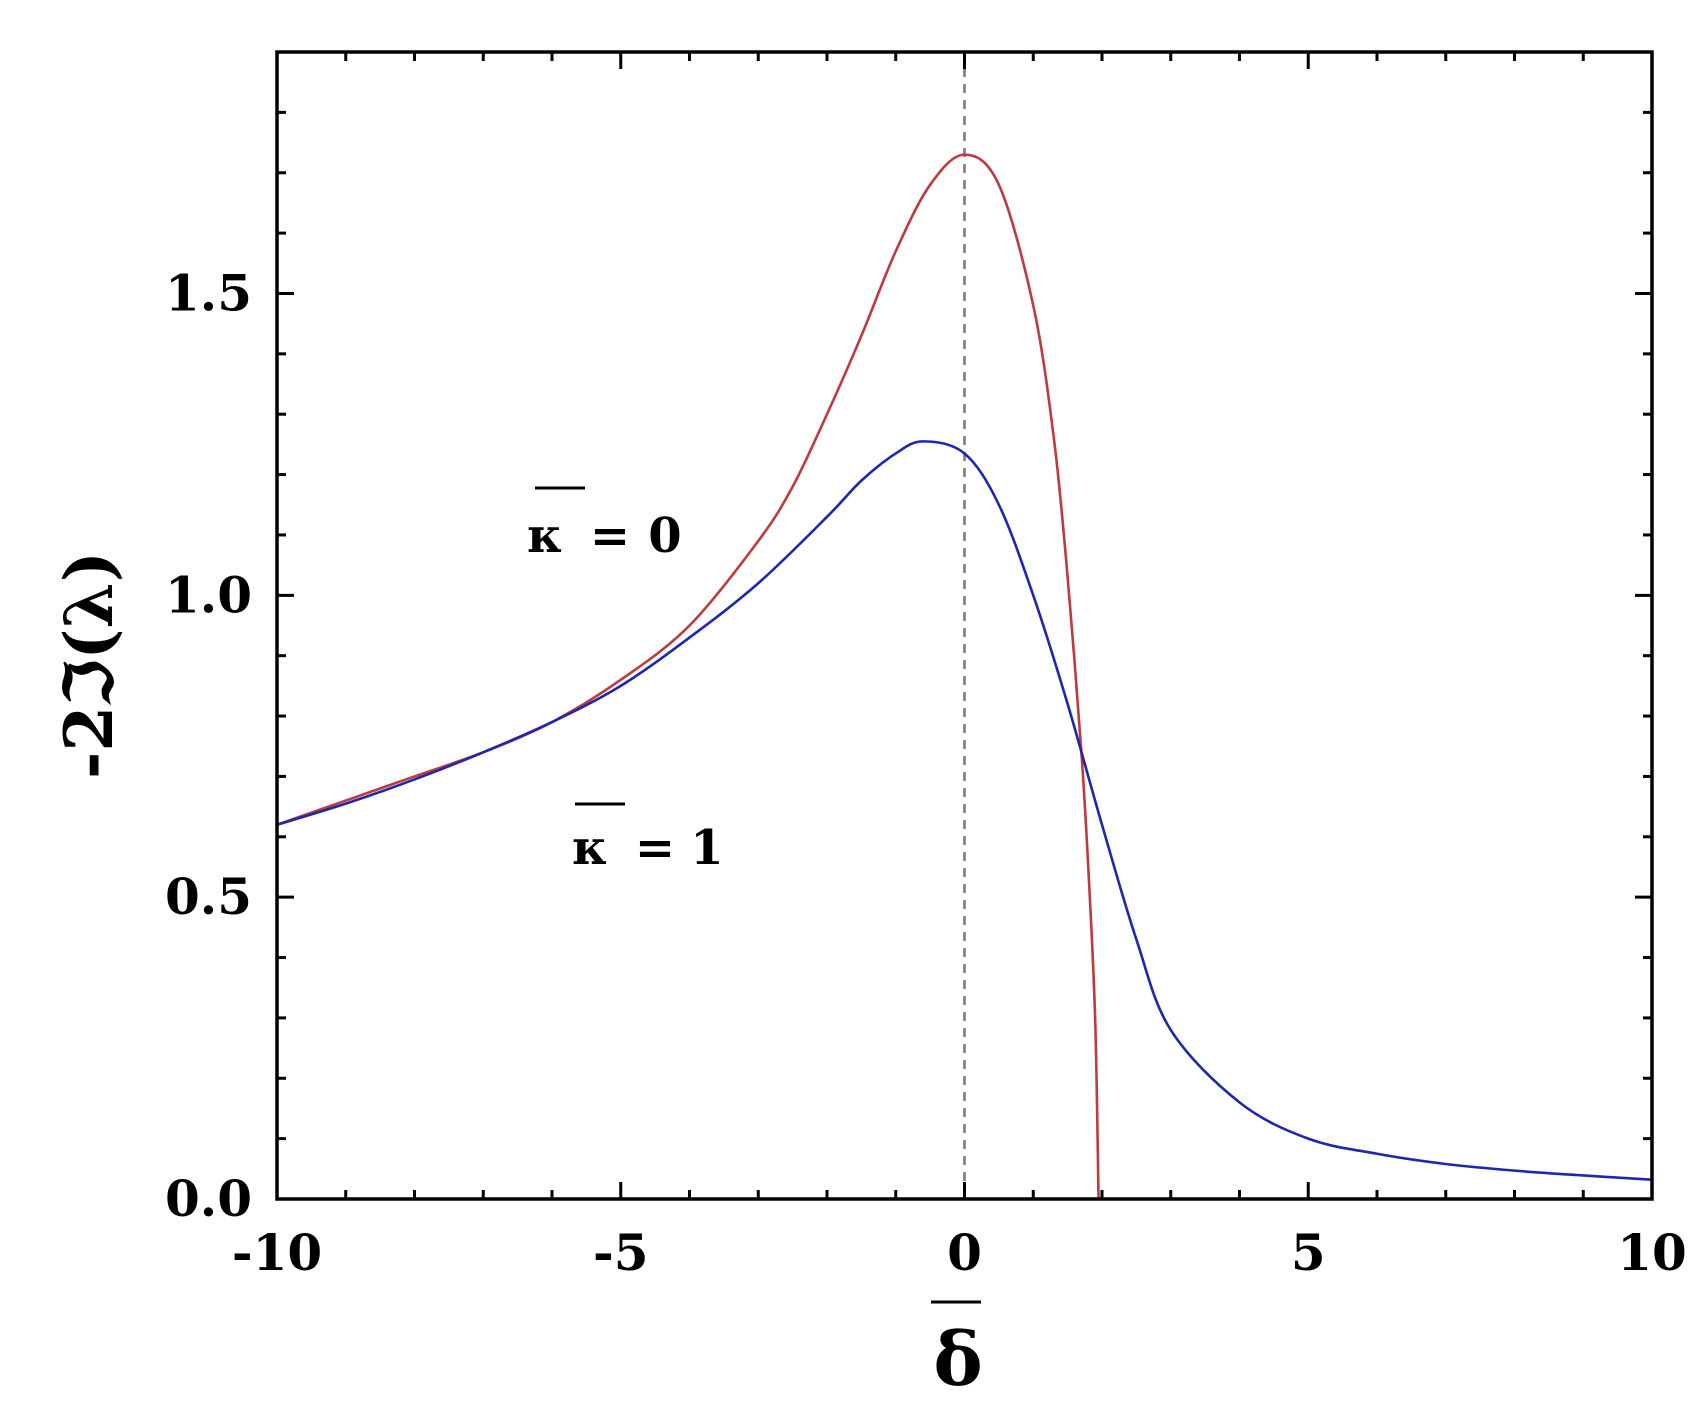 This screenshot has height=1412, width=1692. I want to click on x-tick-label: 10, so click(1652, 1252).